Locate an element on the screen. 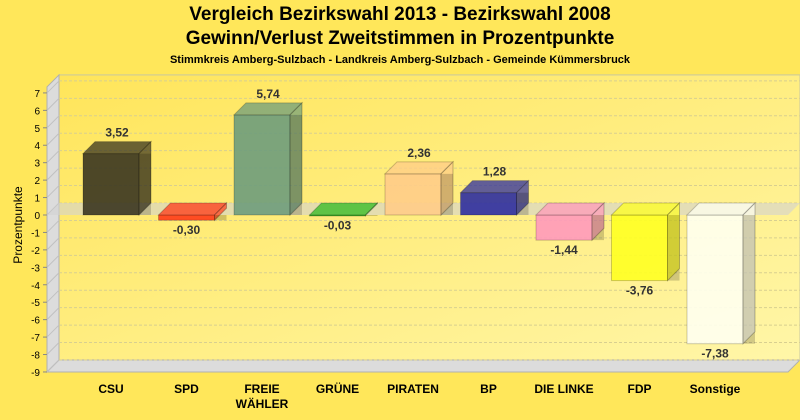 The height and width of the screenshot is (420, 800). y-tick-label: -2 is located at coordinates (35, 251).